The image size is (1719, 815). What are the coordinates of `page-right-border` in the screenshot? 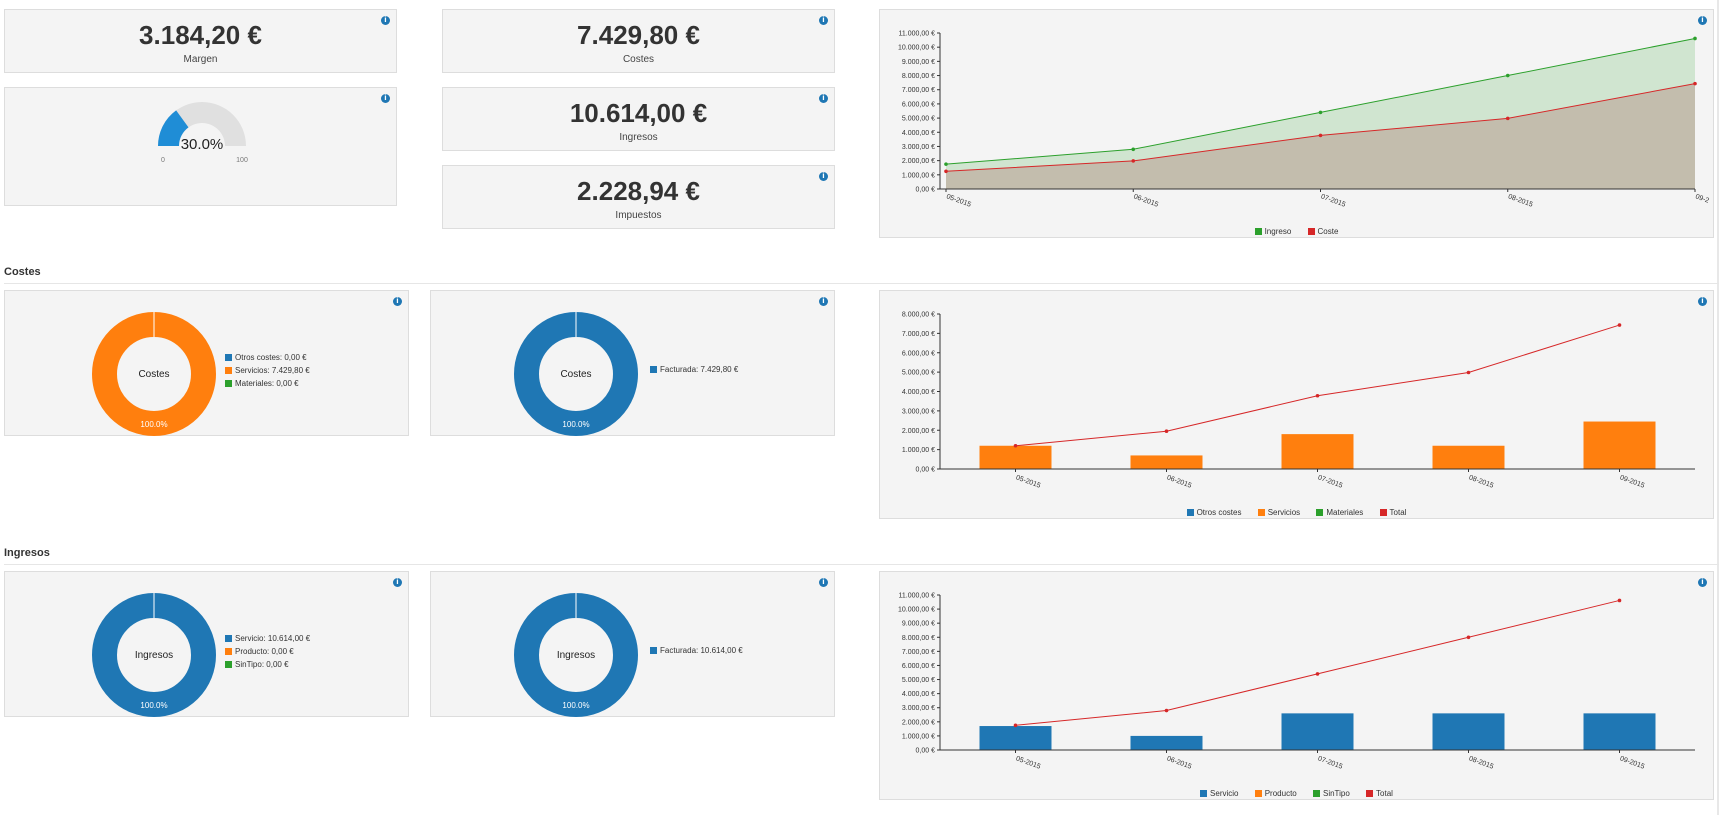 It's located at (1718, 407).